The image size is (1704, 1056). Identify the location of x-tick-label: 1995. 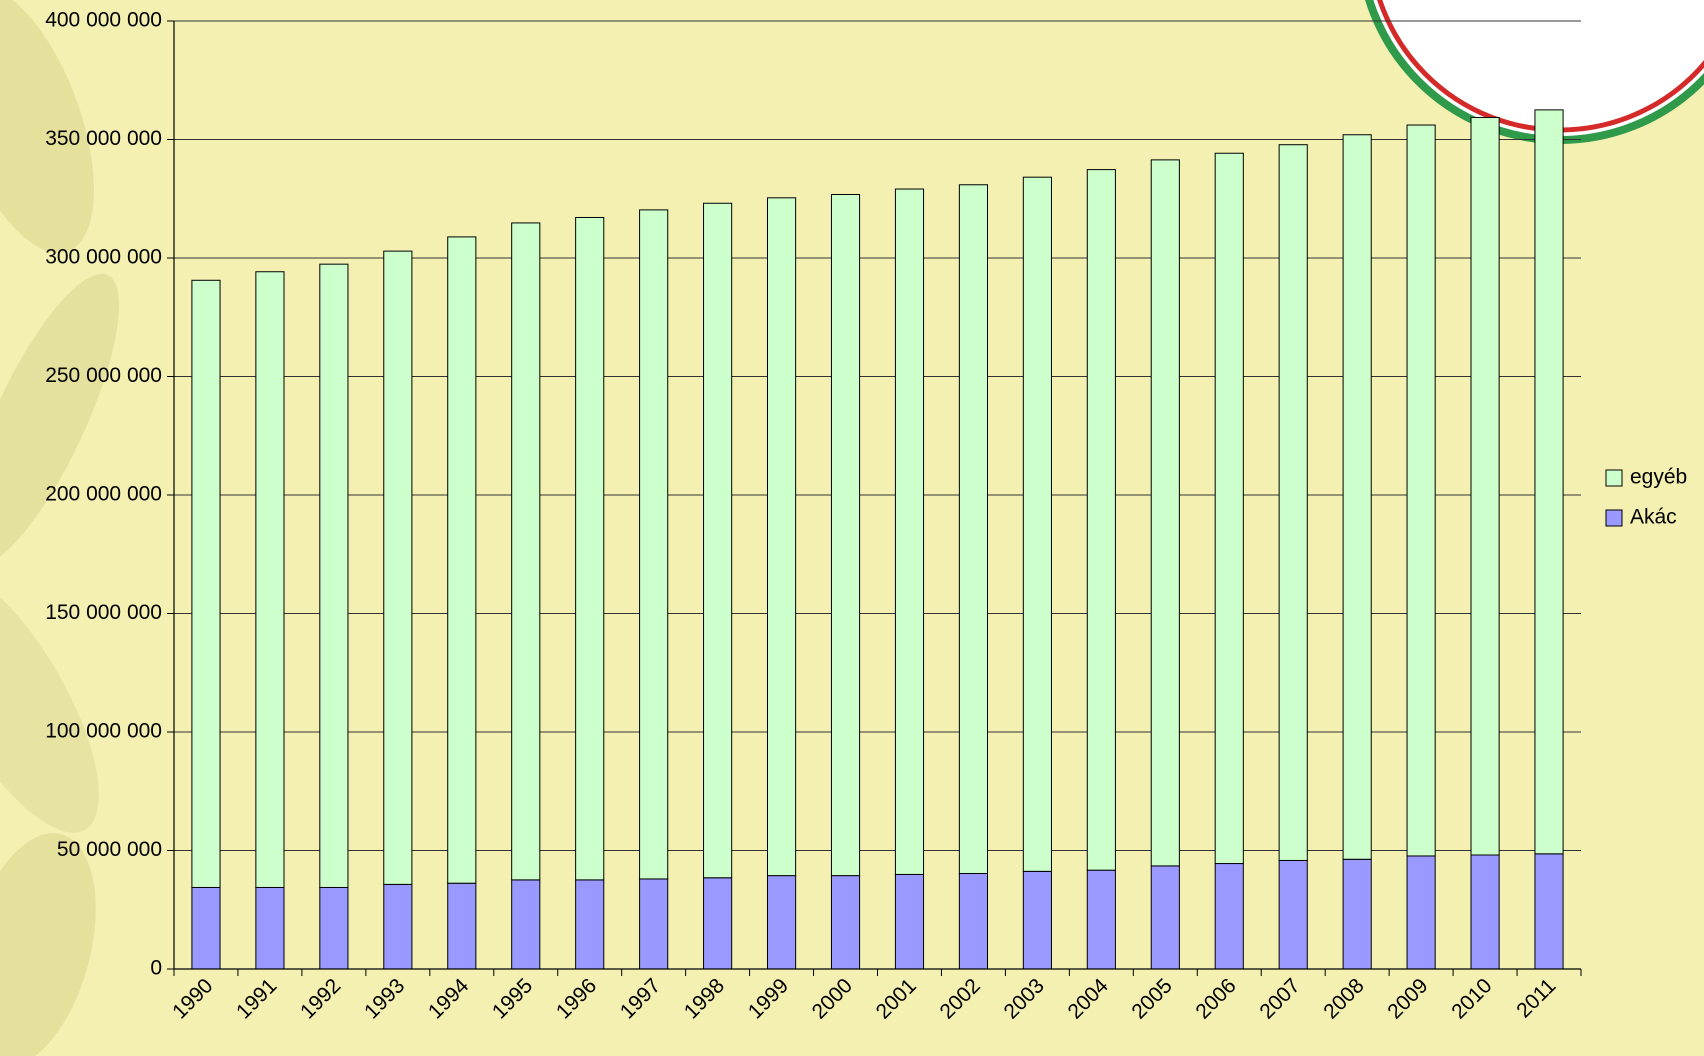
(512, 998).